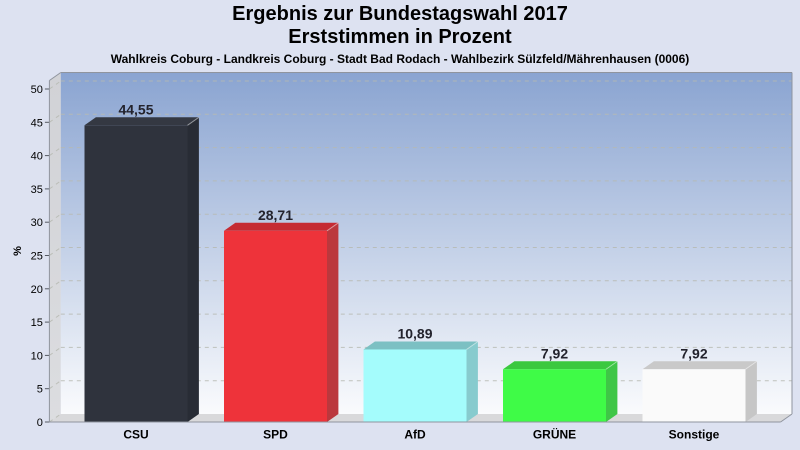  I want to click on category-label: GRÜNE, so click(554, 434).